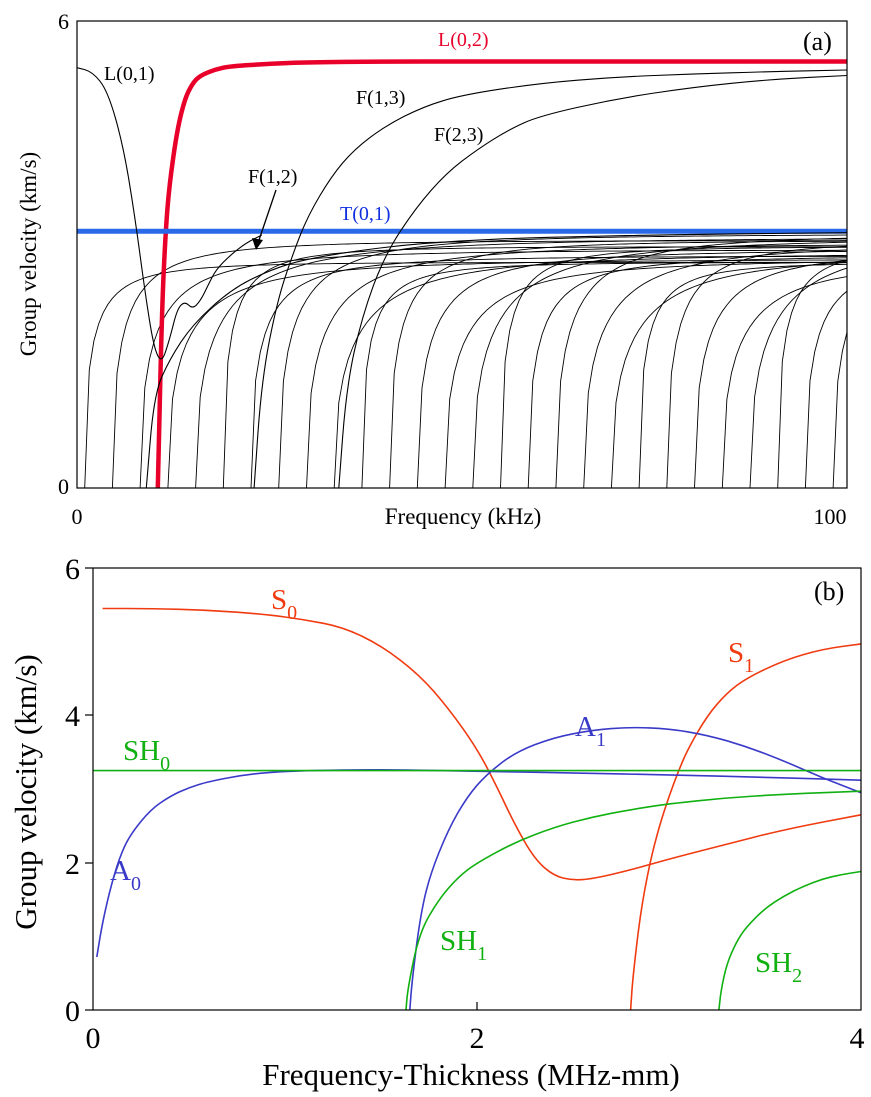  I want to click on label-F12: F(1,2), so click(272, 177).